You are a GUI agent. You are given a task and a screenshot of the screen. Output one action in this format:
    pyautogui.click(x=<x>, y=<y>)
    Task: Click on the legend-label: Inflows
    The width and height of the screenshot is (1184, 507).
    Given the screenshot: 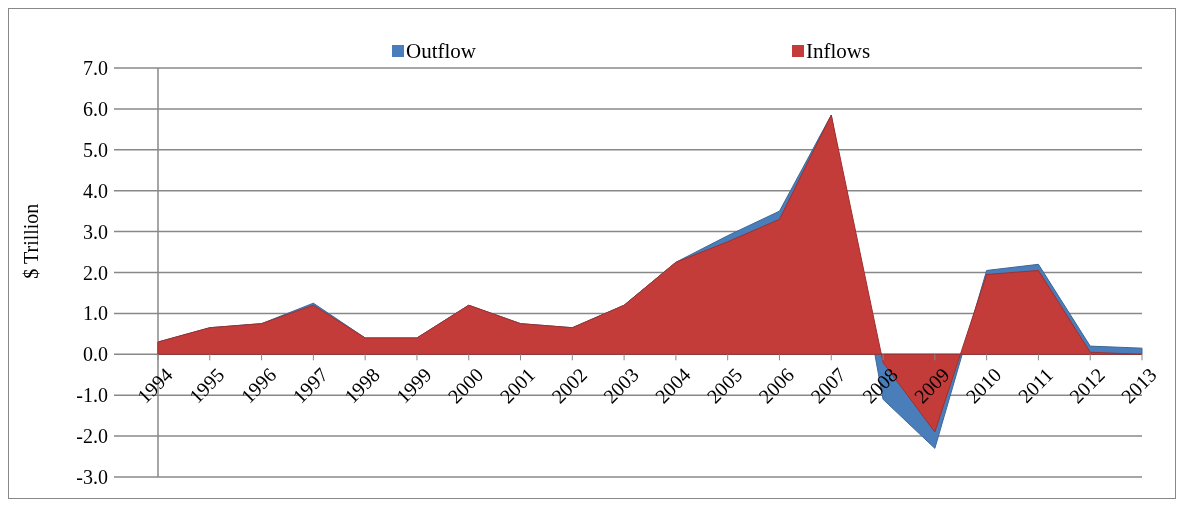 What is the action you would take?
    pyautogui.click(x=838, y=51)
    